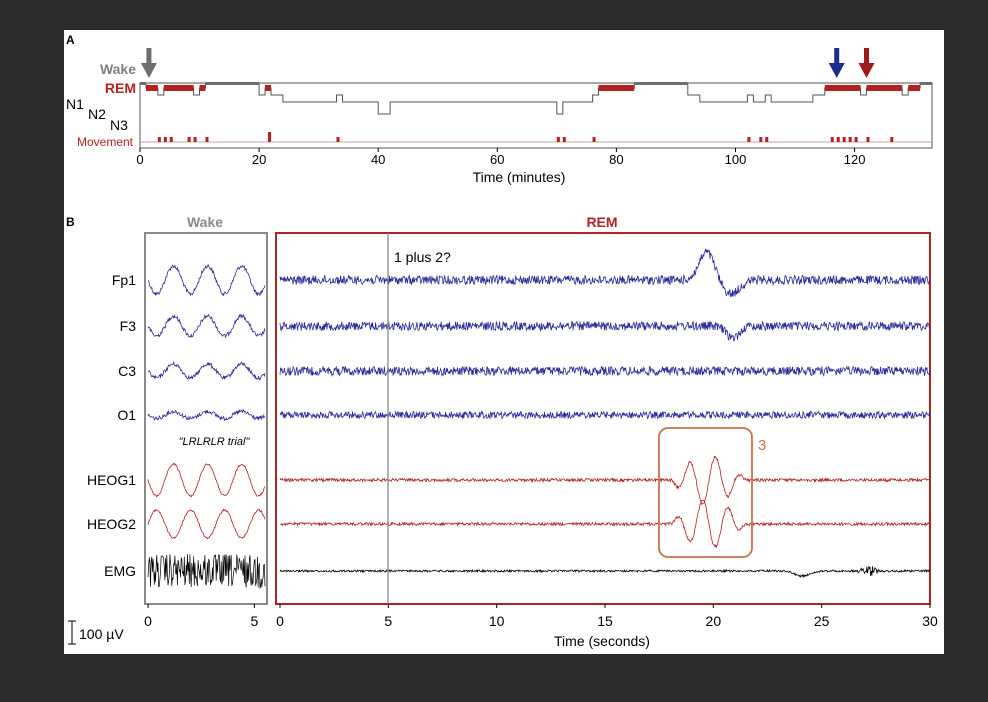 Image resolution: width=988 pixels, height=702 pixels. I want to click on x-tick-label: 20, so click(259, 159).